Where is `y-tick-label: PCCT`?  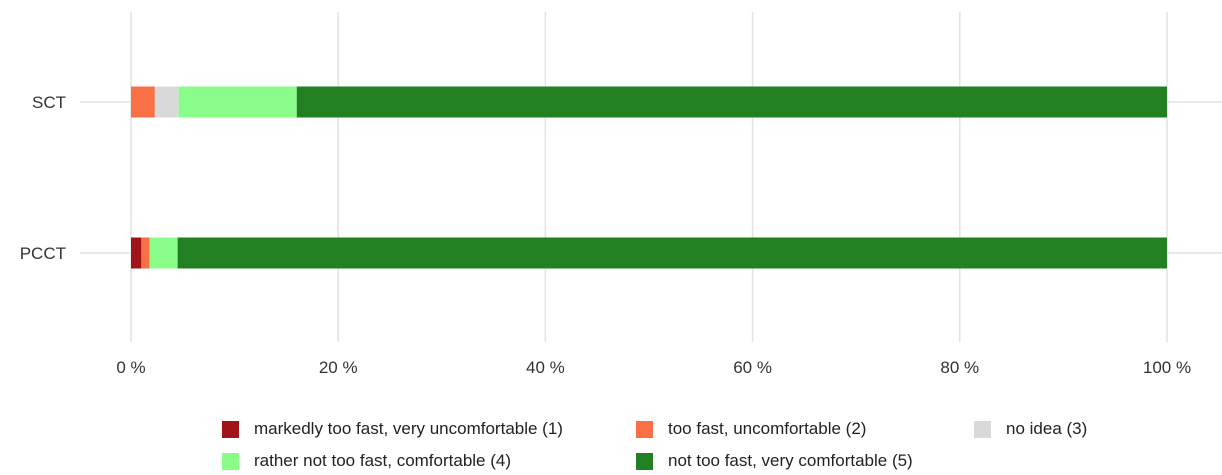
y-tick-label: PCCT is located at coordinates (43, 253).